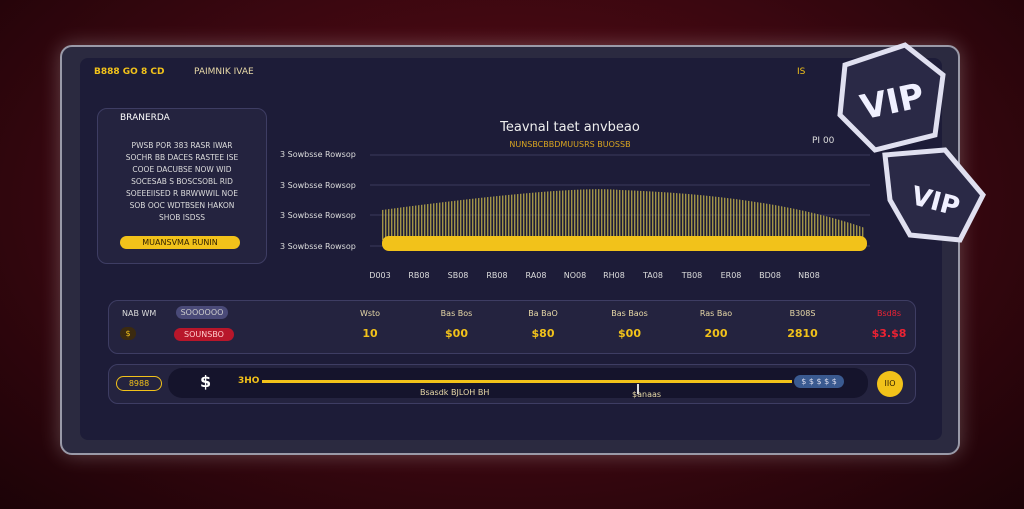 This screenshot has height=509, width=1024. I want to click on bottom-line, so click(527, 381).